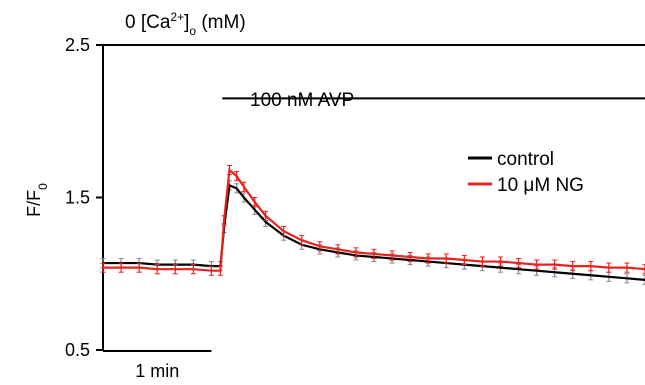  What do you see at coordinates (77, 45) in the screenshot?
I see `y-tick-label: 2.5` at bounding box center [77, 45].